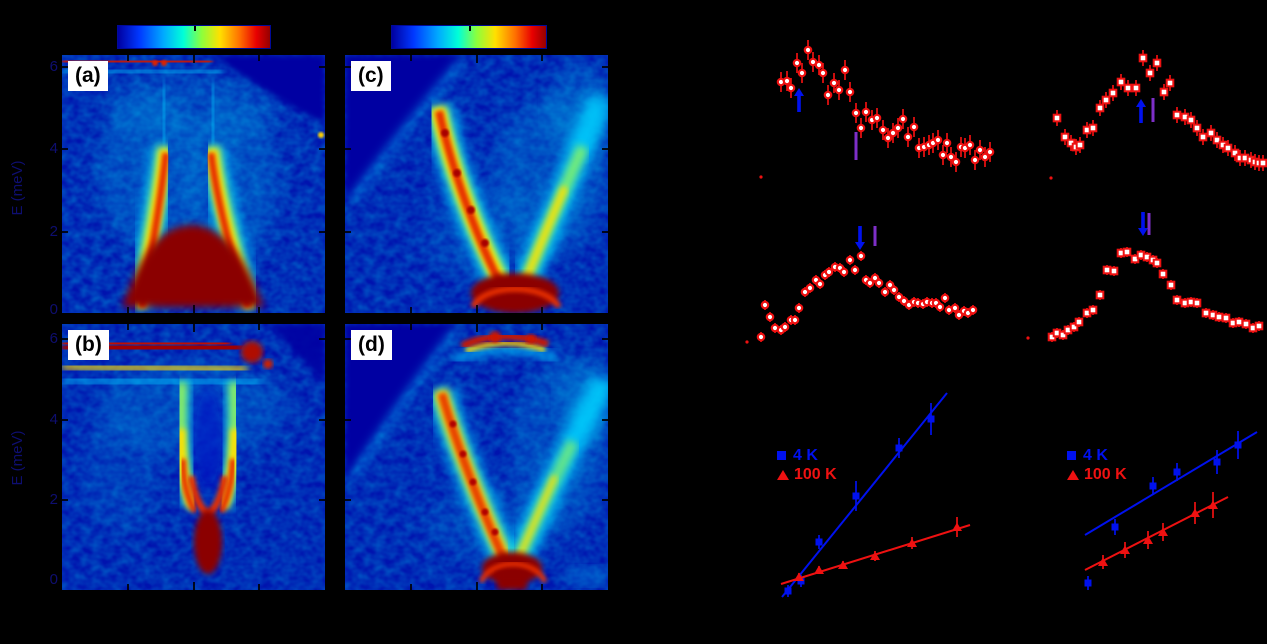 The image size is (1267, 644). What do you see at coordinates (371, 76) in the screenshot?
I see `panel-label-c: (c)` at bounding box center [371, 76].